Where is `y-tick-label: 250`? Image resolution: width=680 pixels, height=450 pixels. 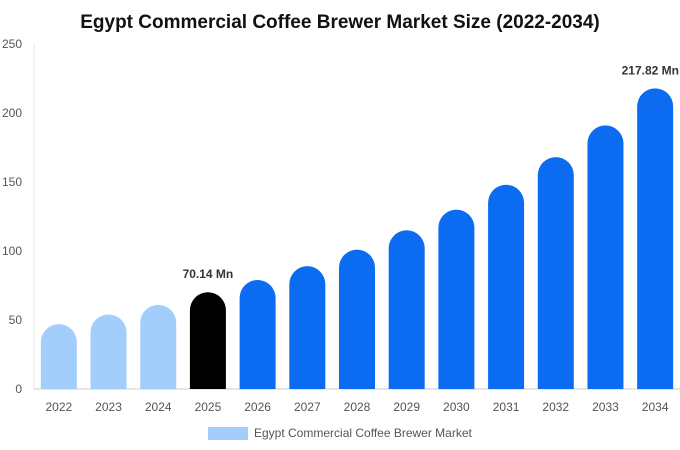 y-tick-label: 250 is located at coordinates (12, 44).